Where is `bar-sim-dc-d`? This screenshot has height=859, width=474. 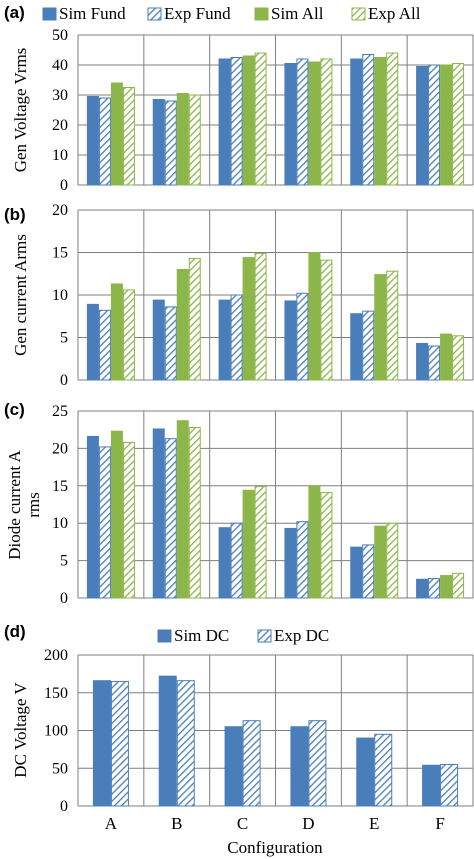
bar-sim-dc-d is located at coordinates (299, 766).